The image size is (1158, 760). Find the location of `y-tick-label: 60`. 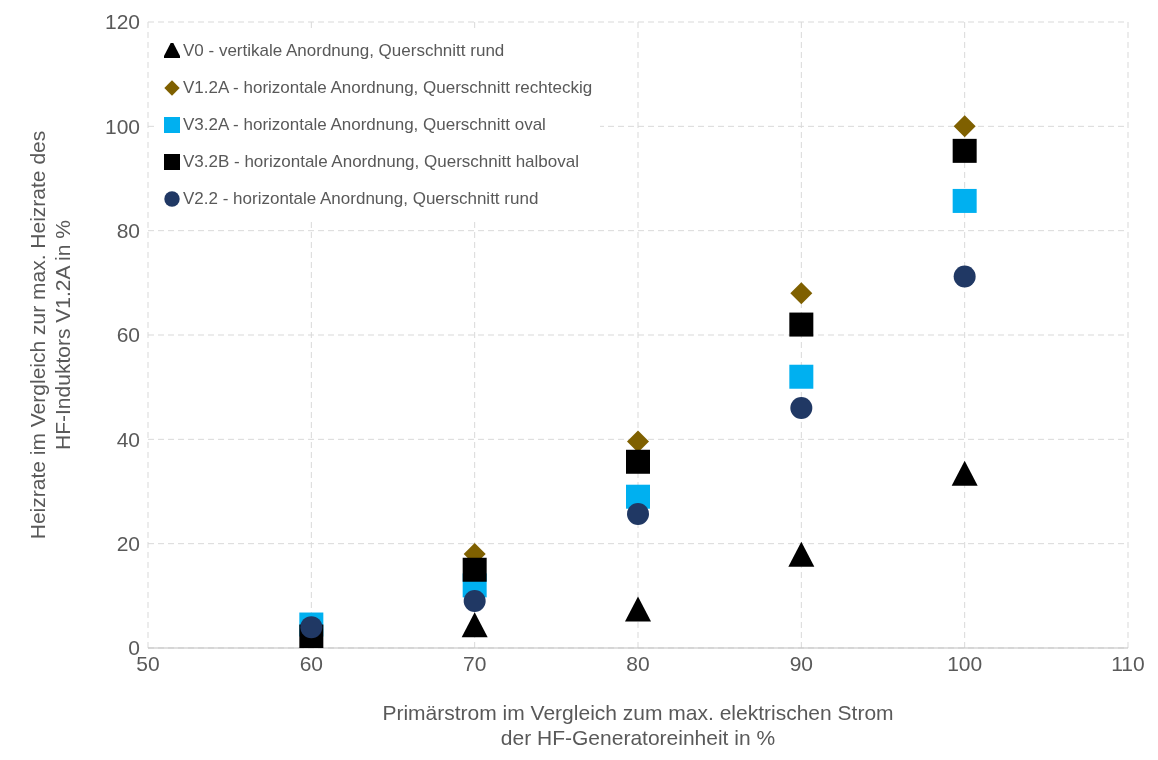

y-tick-label: 60 is located at coordinates (128, 335).